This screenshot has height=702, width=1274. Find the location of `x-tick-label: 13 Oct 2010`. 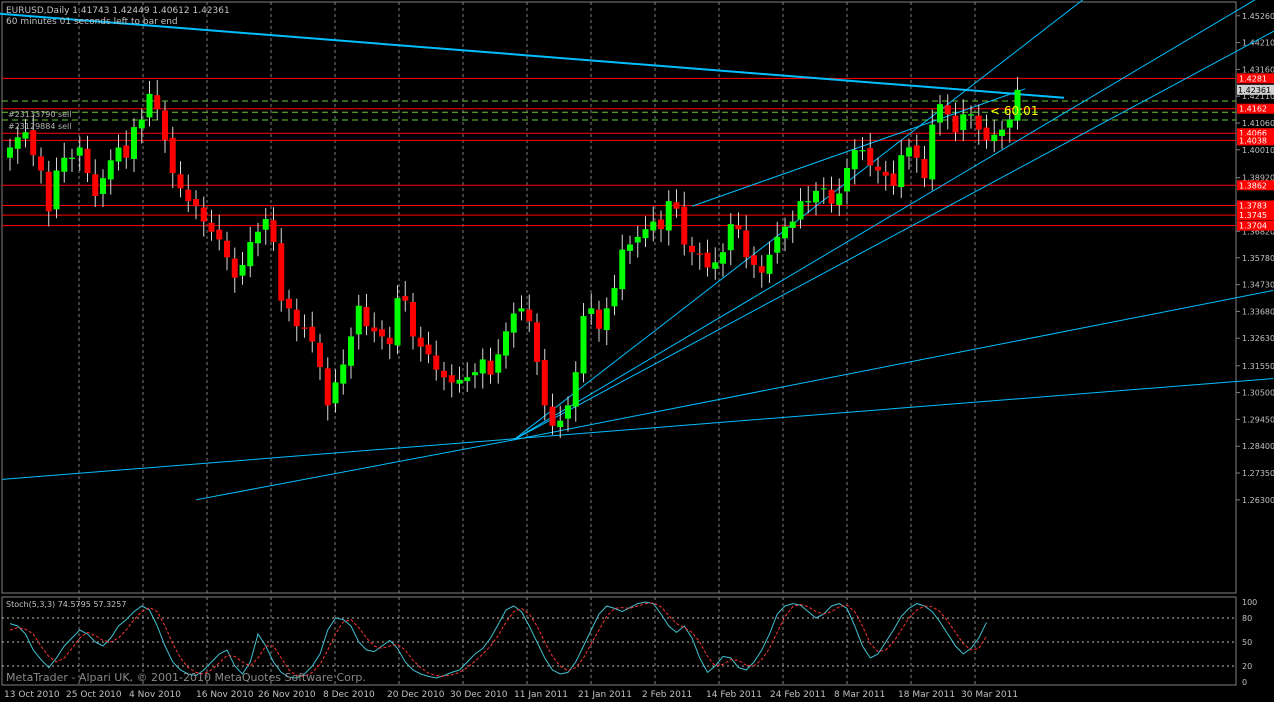

x-tick-label: 13 Oct 2010 is located at coordinates (32, 695).